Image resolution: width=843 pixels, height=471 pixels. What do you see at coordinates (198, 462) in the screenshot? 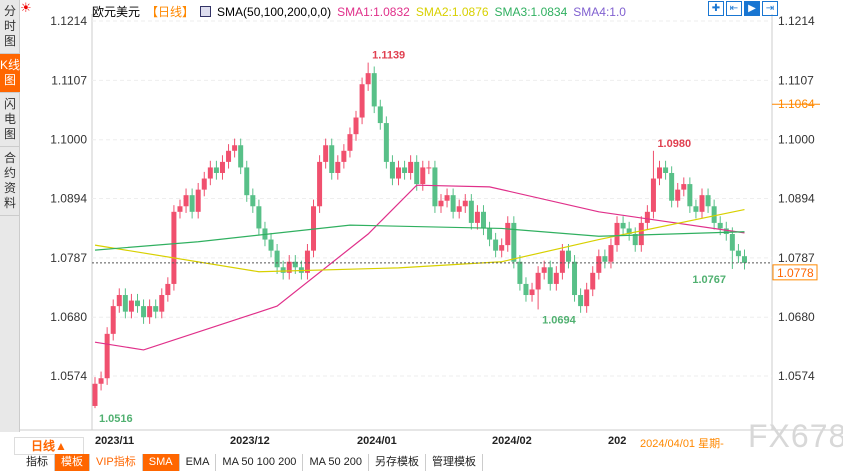
I see `tab-ema: EMA` at bounding box center [198, 462].